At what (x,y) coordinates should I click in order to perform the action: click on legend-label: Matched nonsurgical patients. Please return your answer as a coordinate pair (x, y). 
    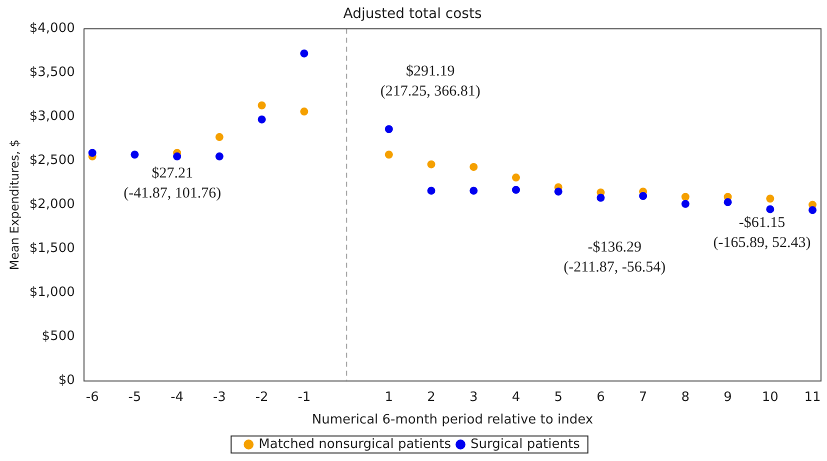
    Looking at the image, I should click on (355, 444).